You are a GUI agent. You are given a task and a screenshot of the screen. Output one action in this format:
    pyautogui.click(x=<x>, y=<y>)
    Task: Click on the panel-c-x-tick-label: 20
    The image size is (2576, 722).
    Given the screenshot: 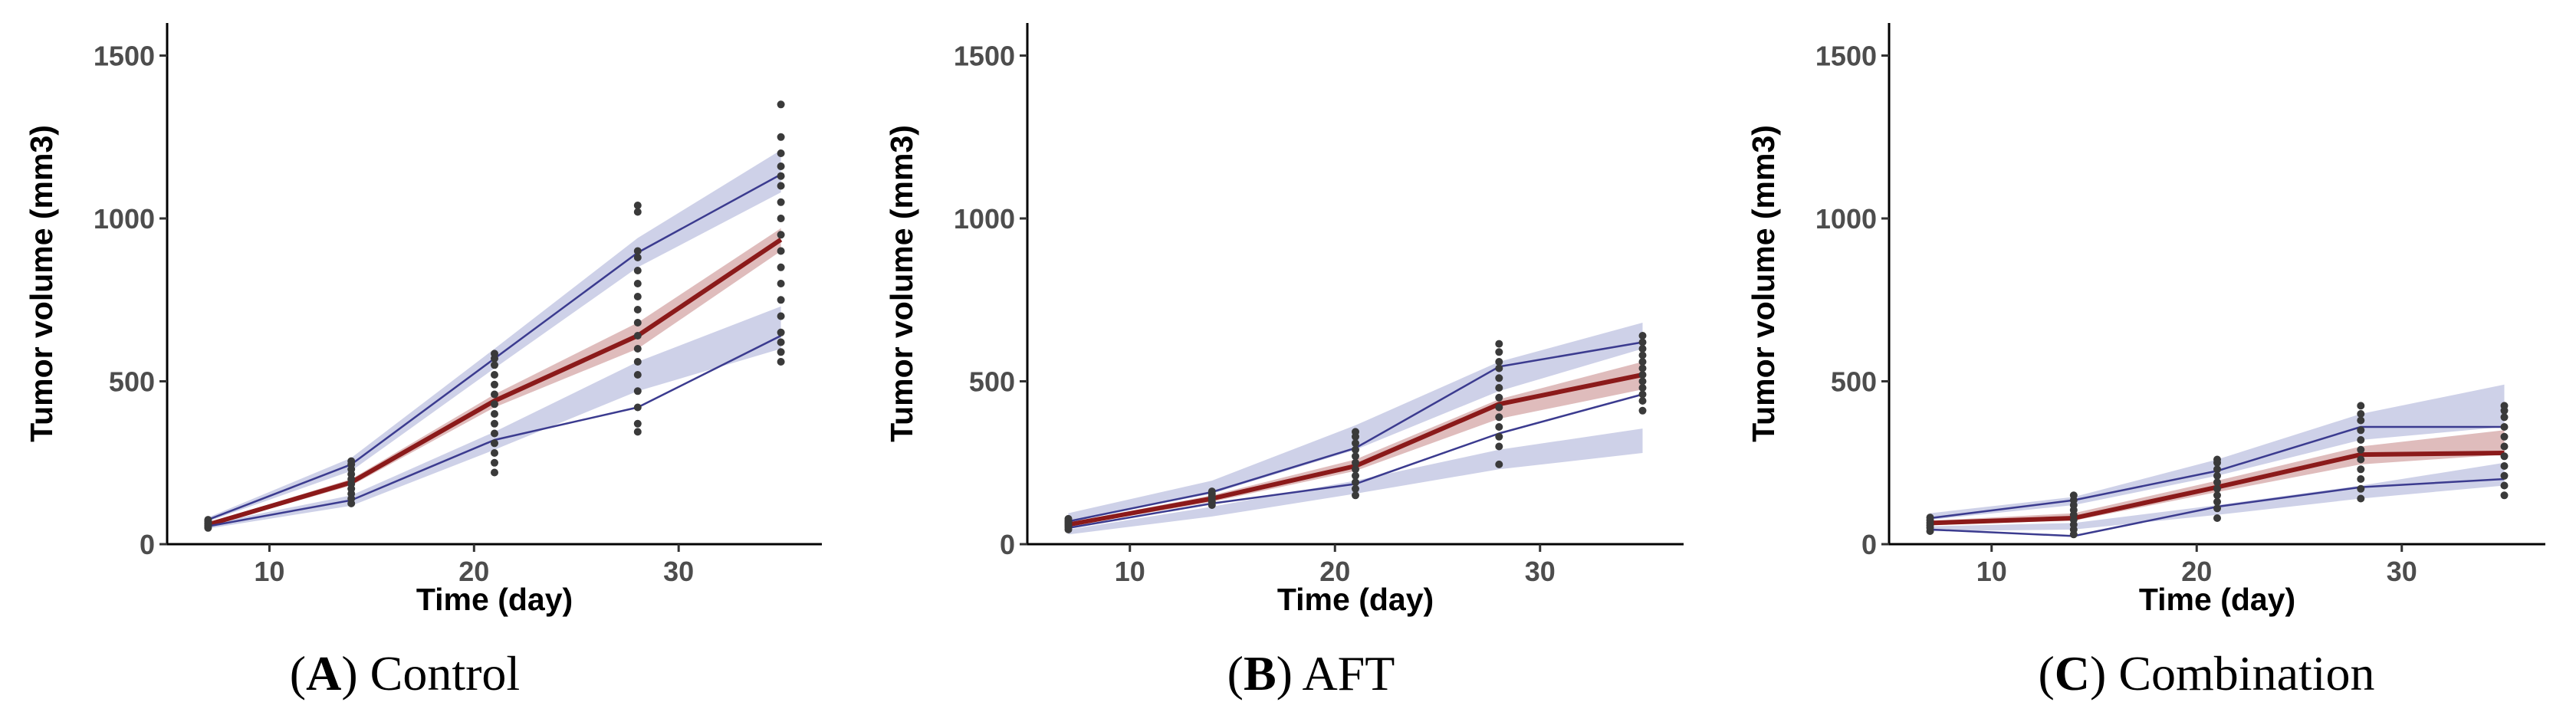 What is the action you would take?
    pyautogui.click(x=2196, y=571)
    